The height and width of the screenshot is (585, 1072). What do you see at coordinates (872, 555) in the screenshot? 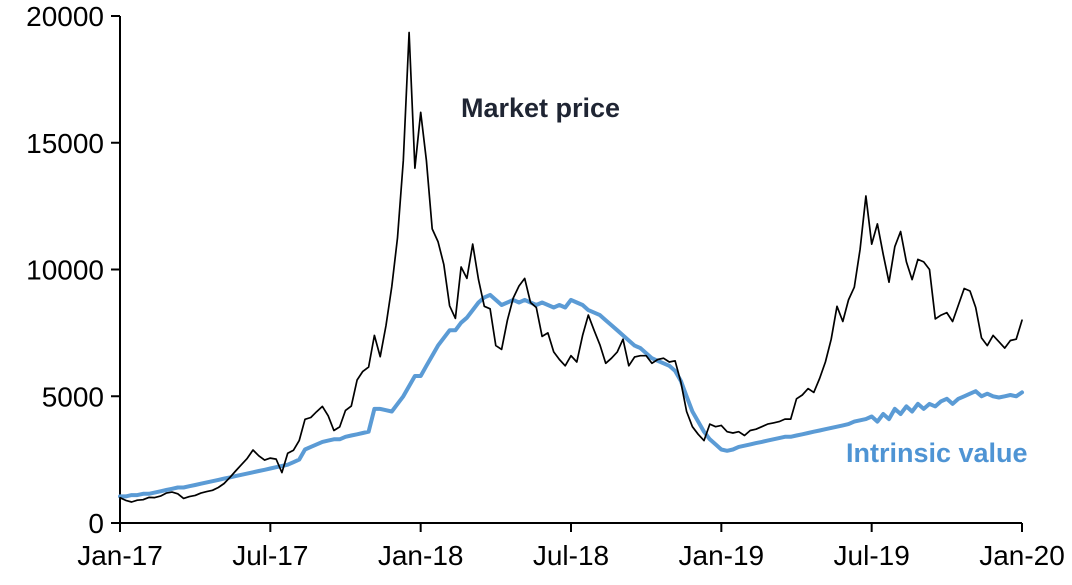
I see `x-tick-label: Jul-19` at bounding box center [872, 555].